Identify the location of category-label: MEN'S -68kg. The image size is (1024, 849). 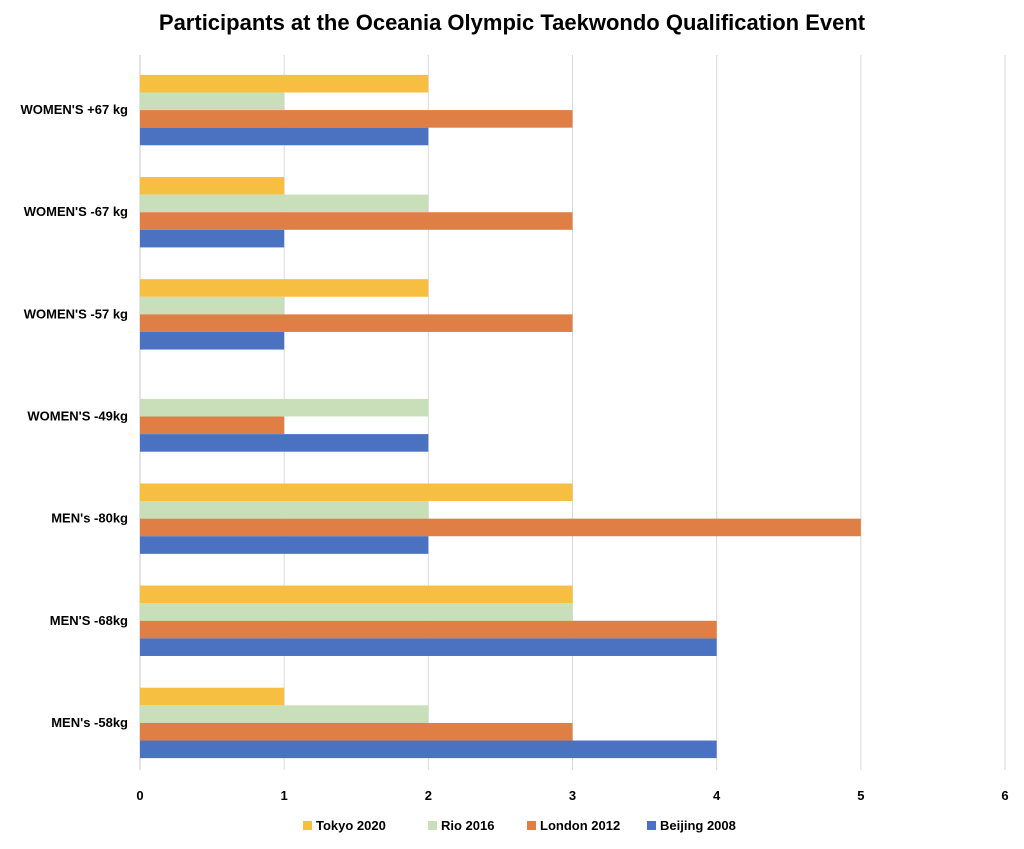
(89, 620).